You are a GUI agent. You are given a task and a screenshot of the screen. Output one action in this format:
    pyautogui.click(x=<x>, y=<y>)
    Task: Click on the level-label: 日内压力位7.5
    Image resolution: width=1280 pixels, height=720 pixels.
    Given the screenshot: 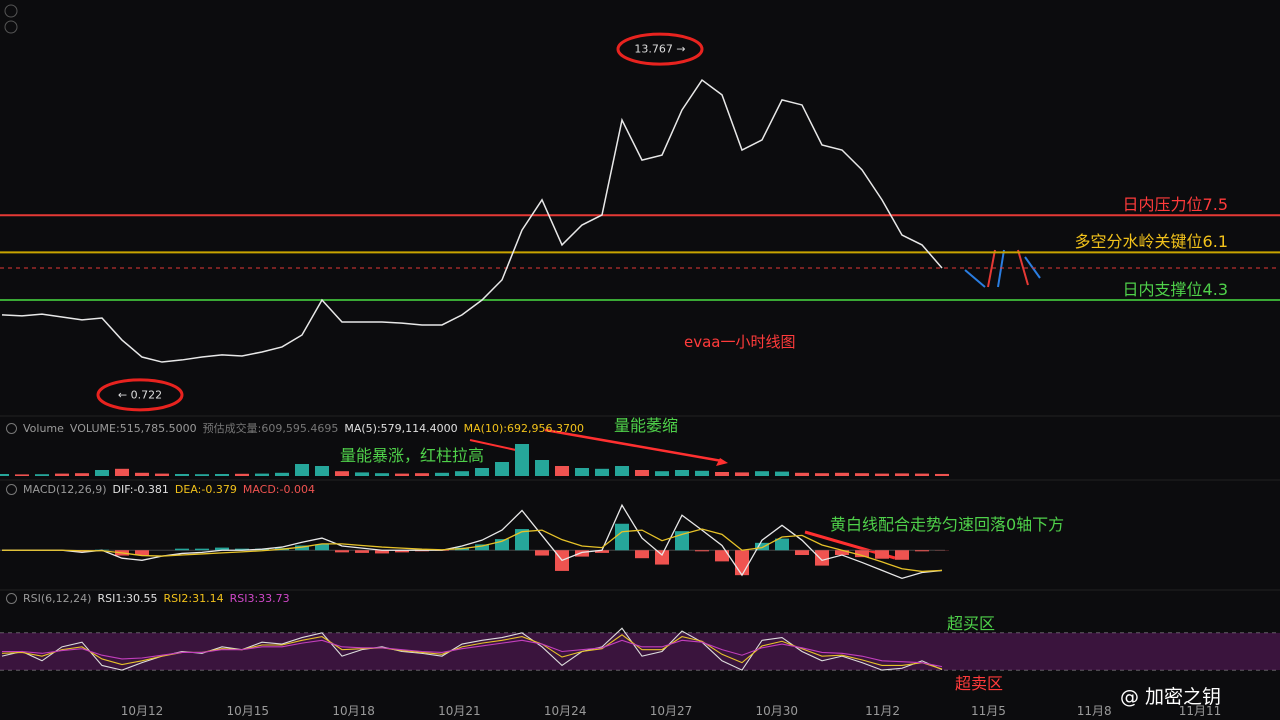 What is the action you would take?
    pyautogui.click(x=1175, y=205)
    